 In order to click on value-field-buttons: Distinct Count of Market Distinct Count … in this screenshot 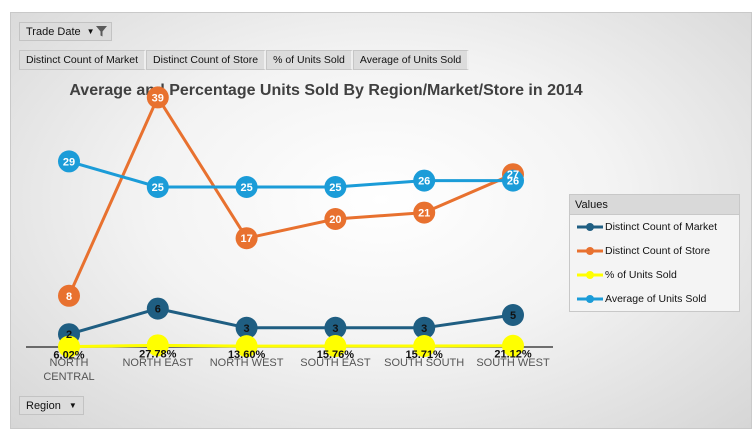, I will do `click(244, 60)`.